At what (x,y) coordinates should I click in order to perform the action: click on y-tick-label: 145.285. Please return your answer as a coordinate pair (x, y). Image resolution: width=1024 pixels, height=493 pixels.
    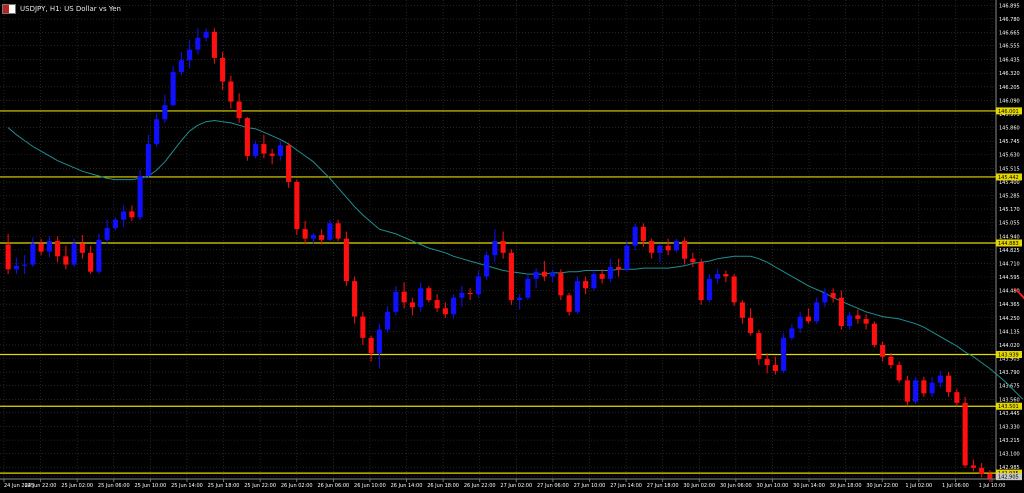
    Looking at the image, I should click on (1009, 196).